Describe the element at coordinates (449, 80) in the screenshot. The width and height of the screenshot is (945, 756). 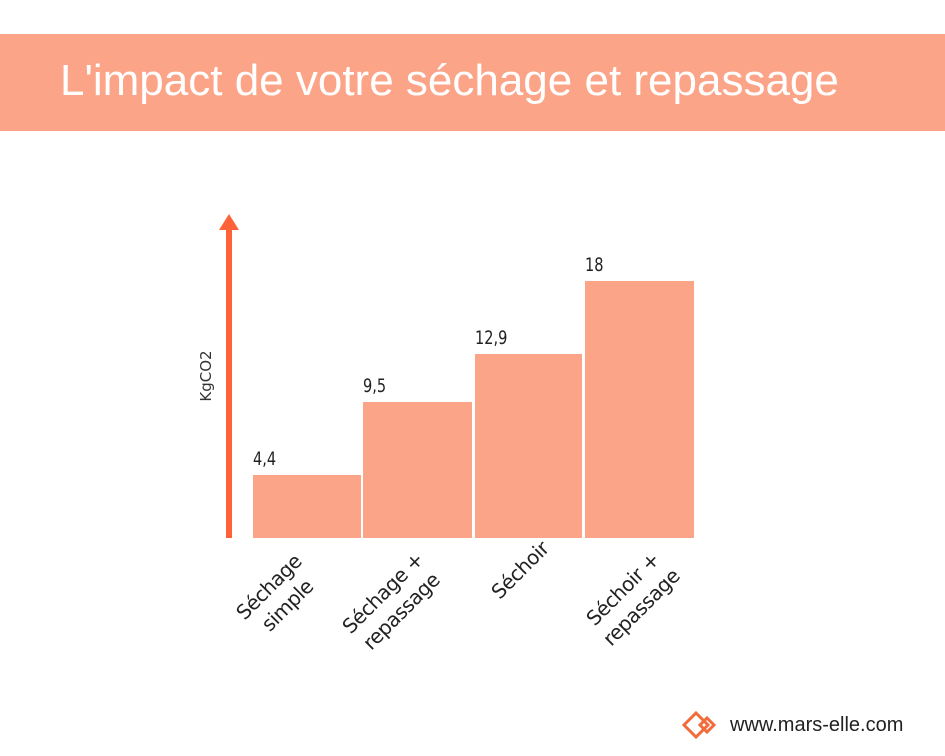
I see `page-title: L'impact de votre séchage et repassage` at that location.